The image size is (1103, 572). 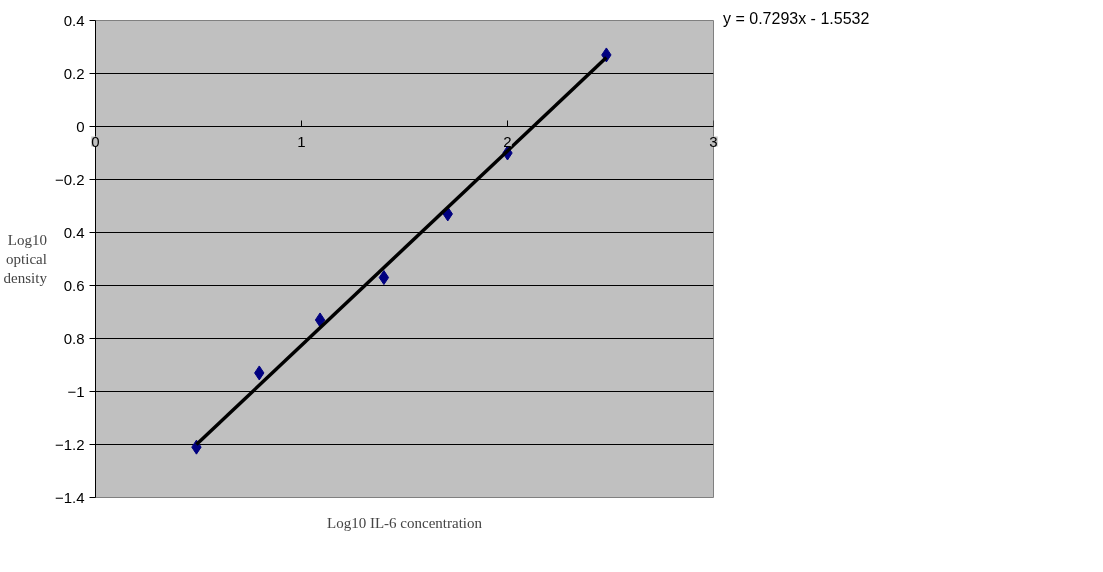 I want to click on x-tick-label: 3, so click(x=713, y=141).